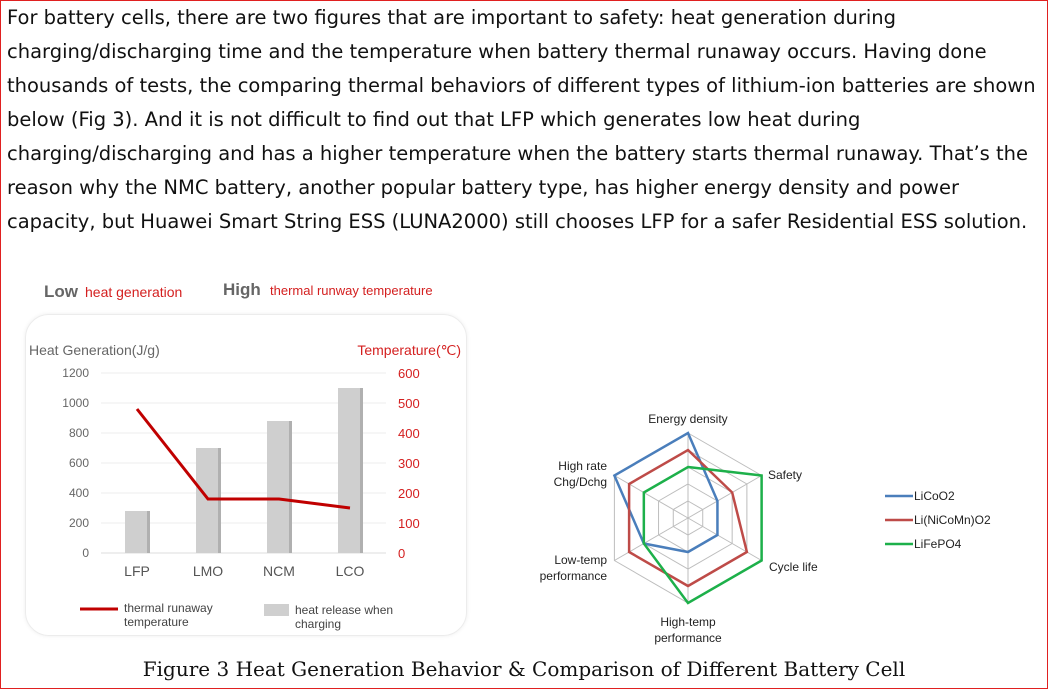 This screenshot has height=689, width=1048. I want to click on radar-legend-label: LiCoO2, so click(934, 496).